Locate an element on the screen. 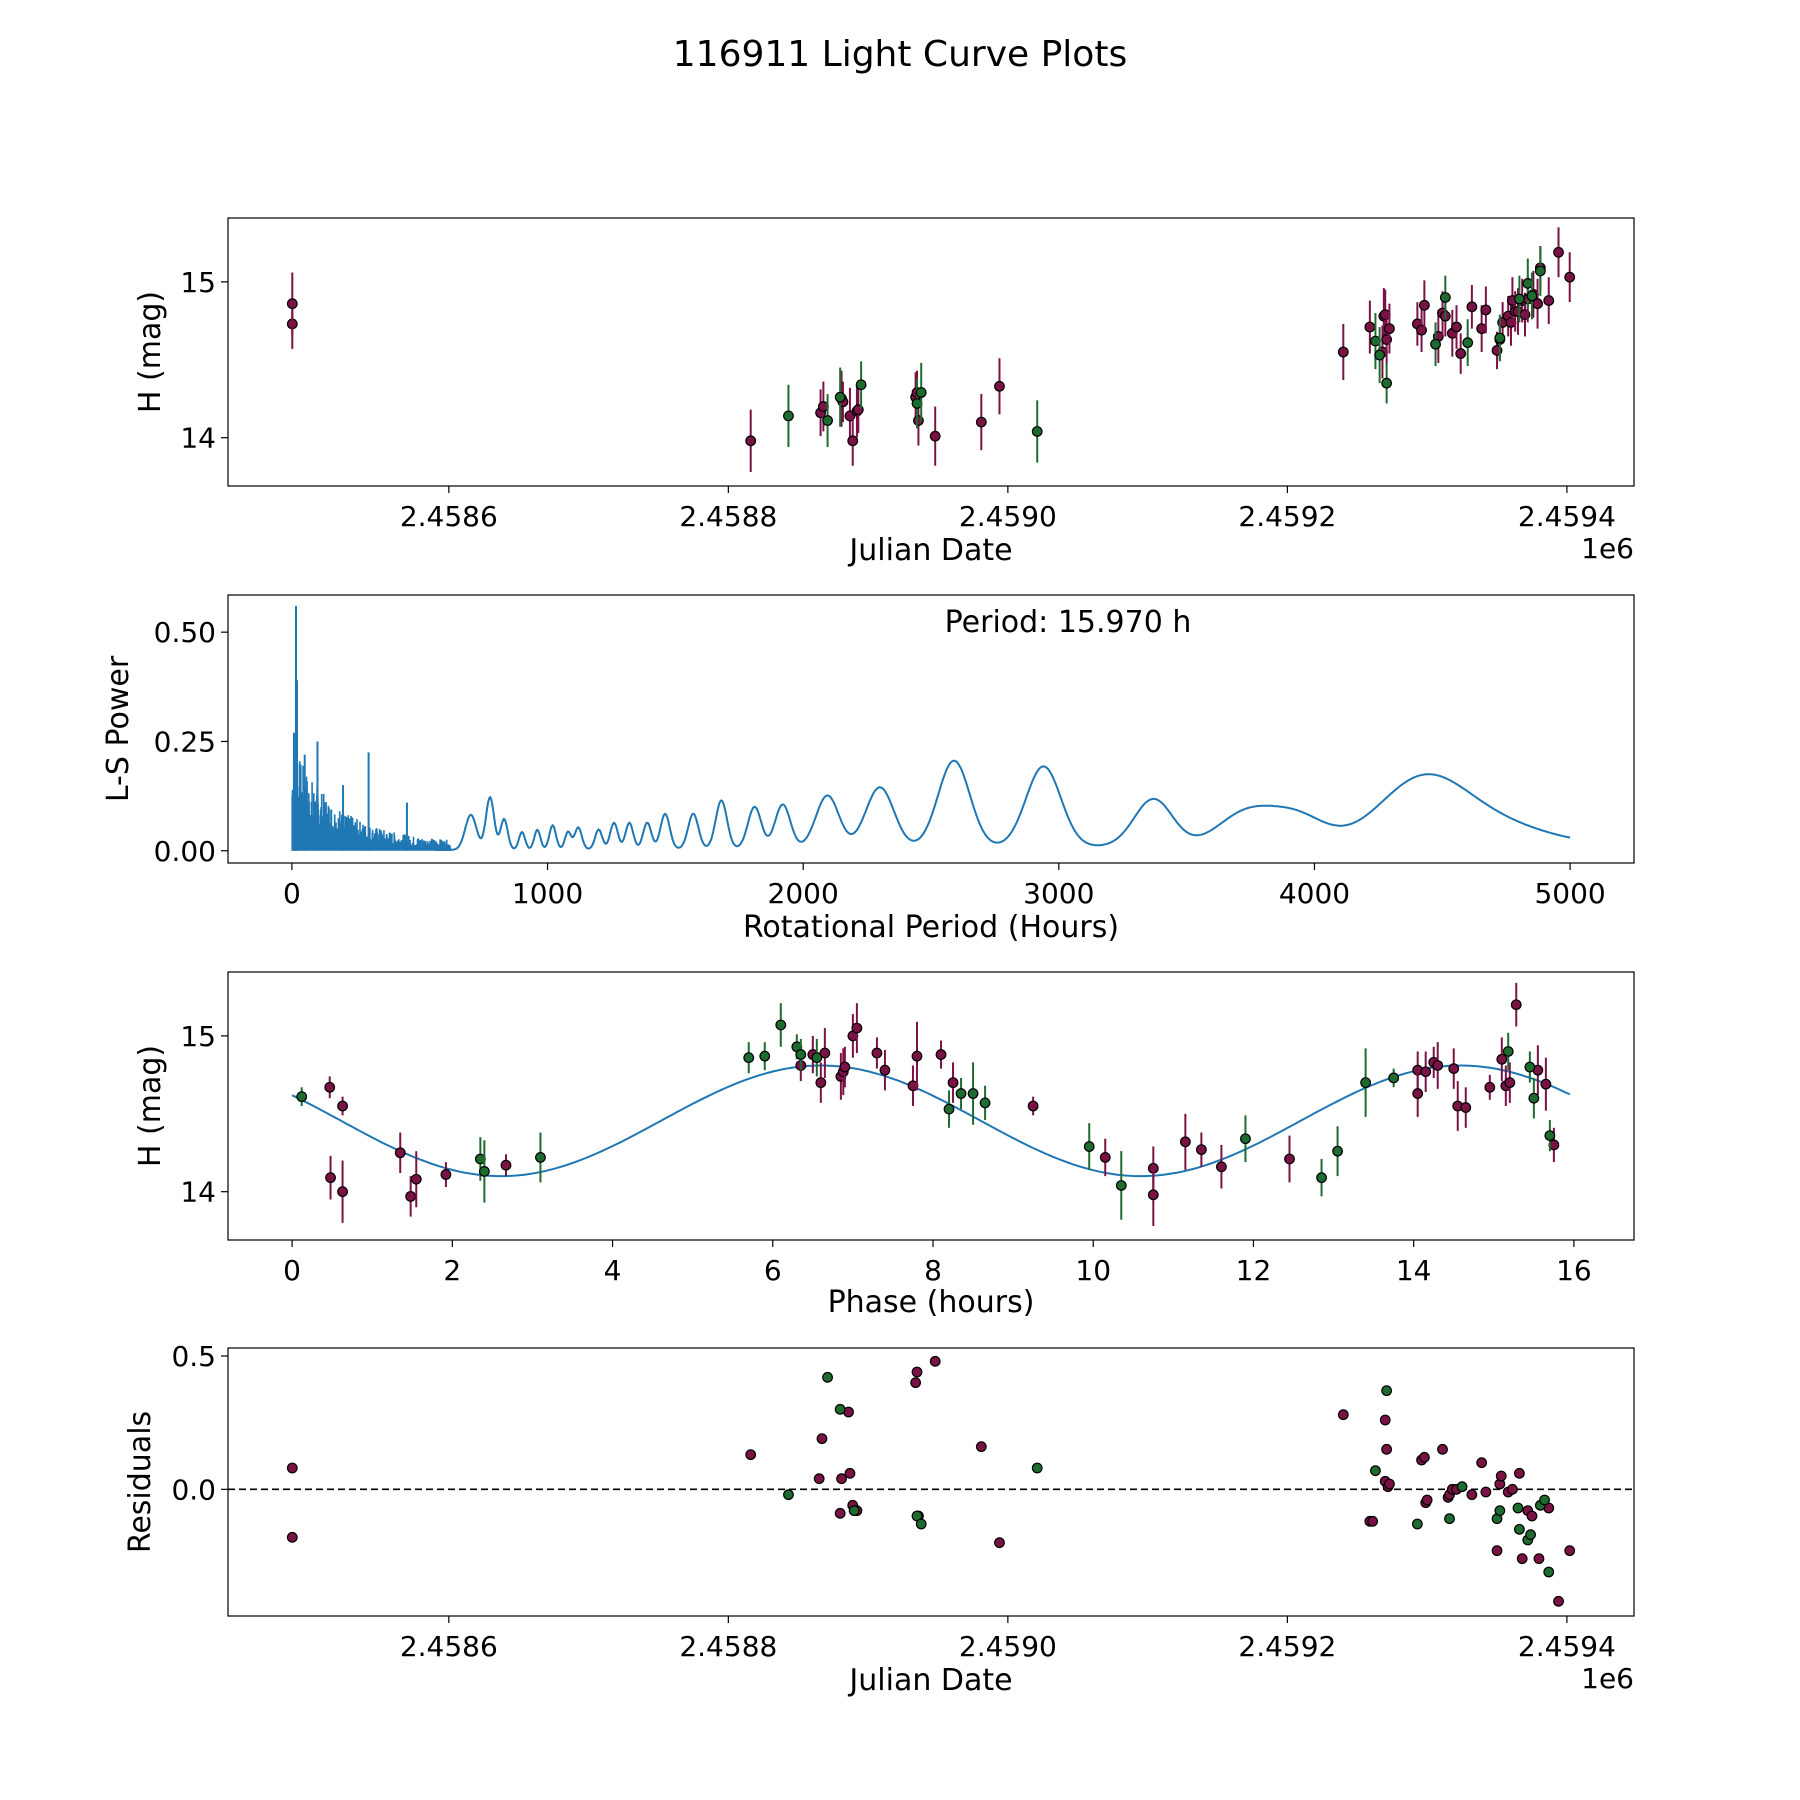  lightcurve-ylabel: H (mag) is located at coordinates (150, 352).